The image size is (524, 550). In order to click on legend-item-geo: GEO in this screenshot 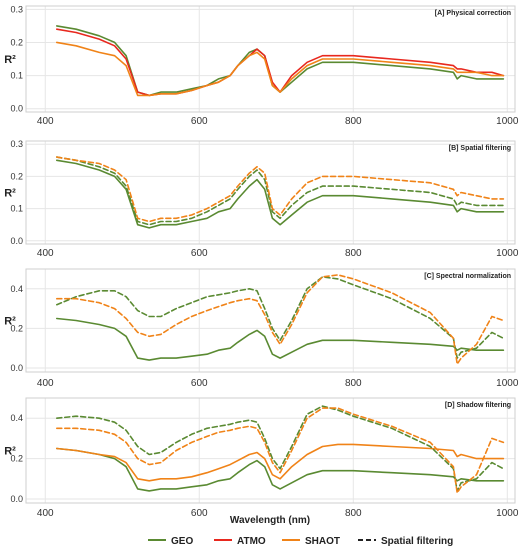, I will do `click(170, 541)`.